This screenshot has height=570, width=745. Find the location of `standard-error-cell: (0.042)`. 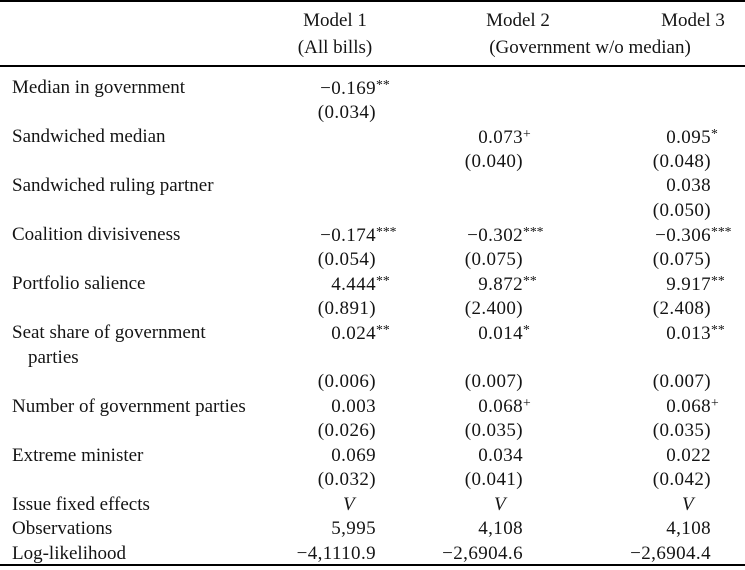

standard-error-cell: (0.042) is located at coordinates (681, 480).